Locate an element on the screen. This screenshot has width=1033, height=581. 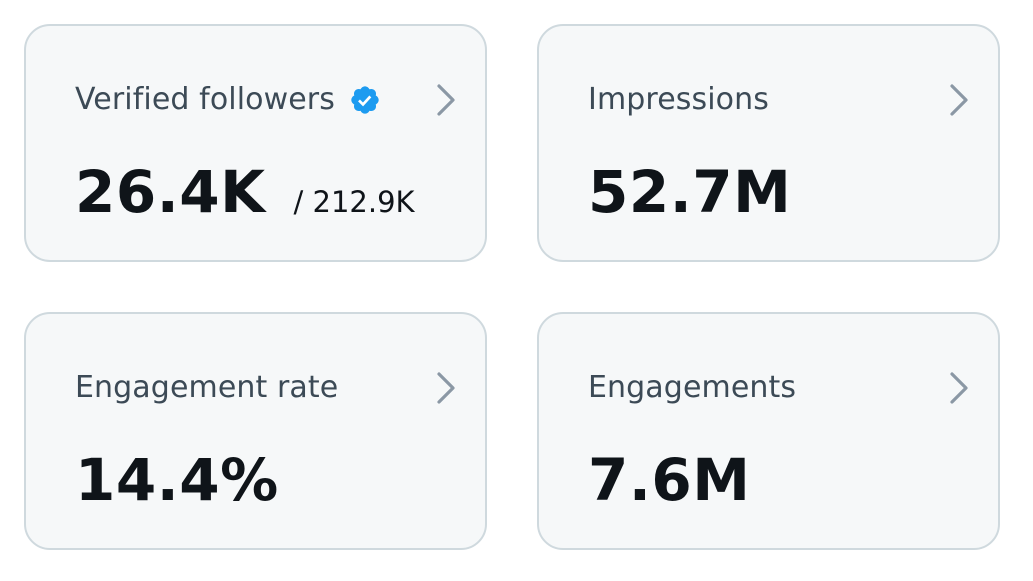
card-label-row: Impressions is located at coordinates (678, 100).